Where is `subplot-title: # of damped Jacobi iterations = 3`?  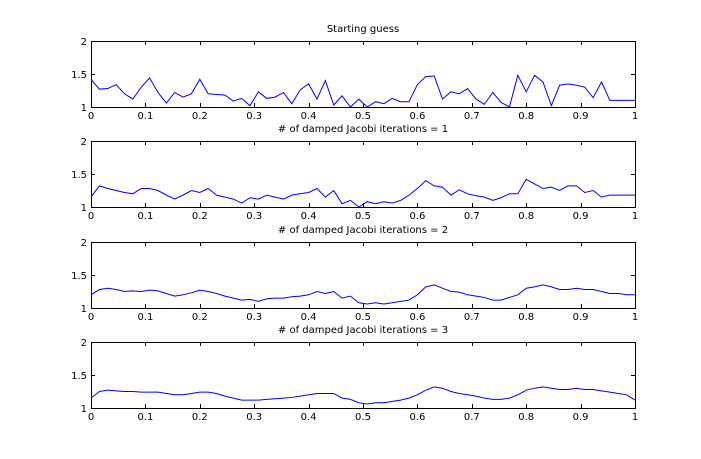 subplot-title: # of damped Jacobi iterations = 3 is located at coordinates (363, 330).